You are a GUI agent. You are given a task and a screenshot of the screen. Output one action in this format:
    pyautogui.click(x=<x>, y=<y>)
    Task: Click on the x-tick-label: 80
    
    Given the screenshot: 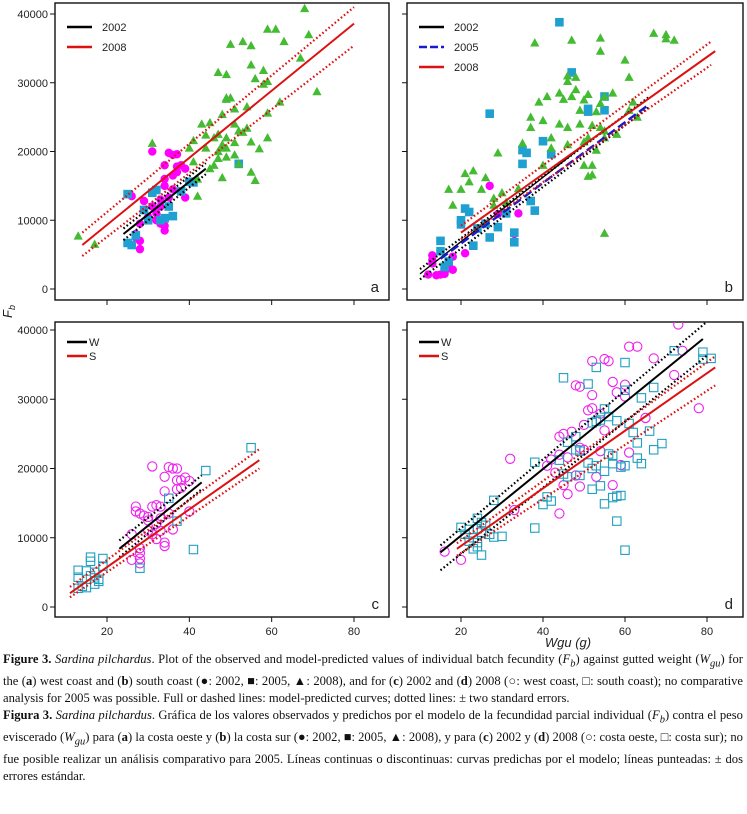 What is the action you would take?
    pyautogui.click(x=707, y=632)
    